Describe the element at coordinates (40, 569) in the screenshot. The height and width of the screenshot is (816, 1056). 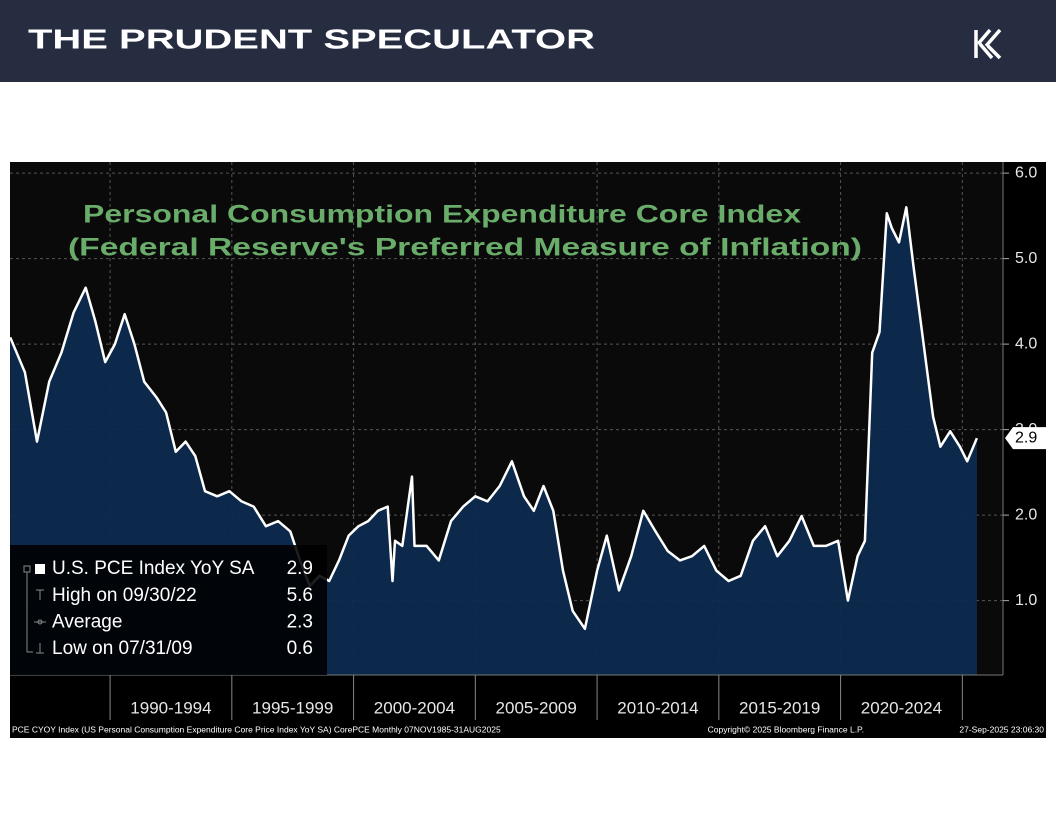
I see `legend-swatch` at that location.